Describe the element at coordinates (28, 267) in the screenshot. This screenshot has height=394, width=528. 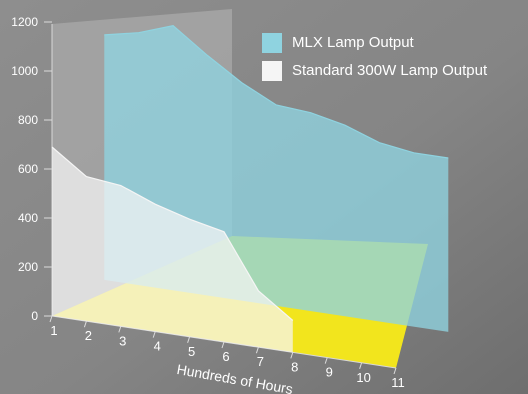
I see `y-tick-label: 200` at that location.